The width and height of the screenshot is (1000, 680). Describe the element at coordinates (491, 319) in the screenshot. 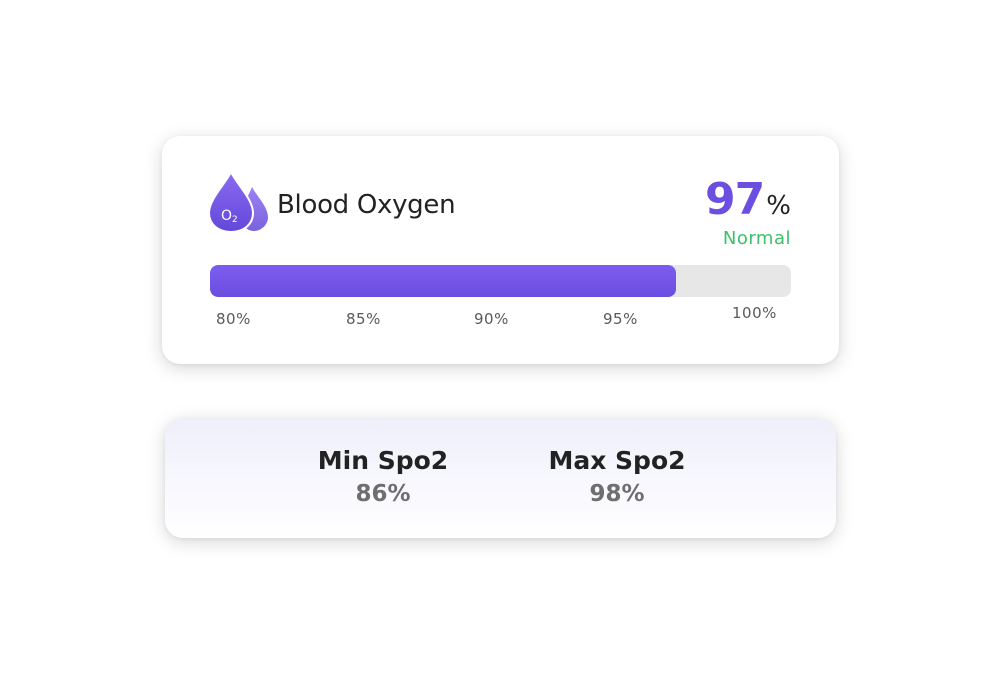

I see `tick-label: 90%` at that location.